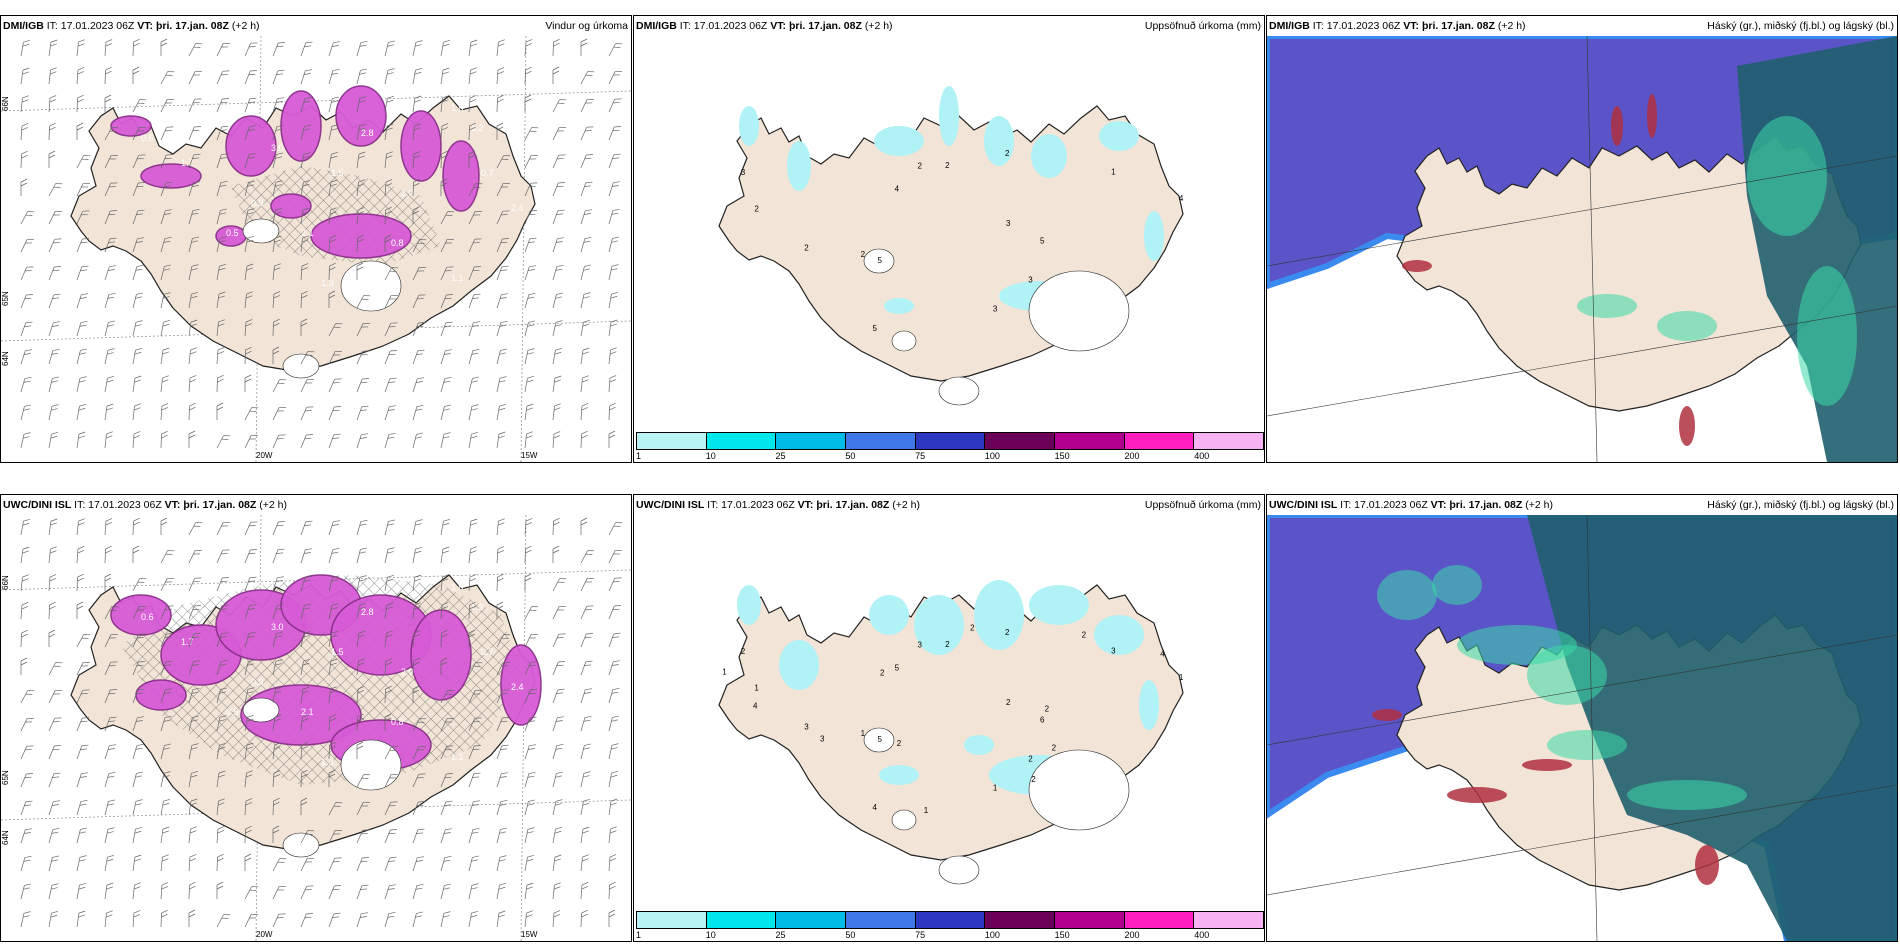 The image size is (1900, 950). I want to click on wind-value: 1.1, so click(457, 278).